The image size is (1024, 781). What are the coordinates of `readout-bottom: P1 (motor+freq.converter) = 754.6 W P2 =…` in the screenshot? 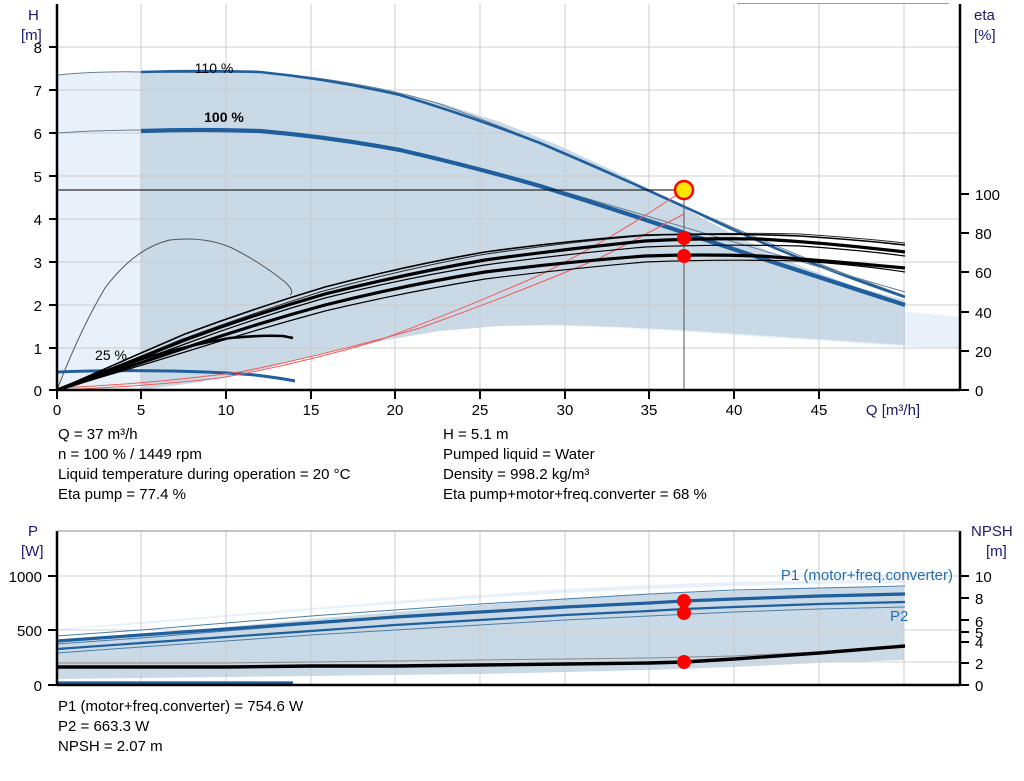 It's located at (180, 727).